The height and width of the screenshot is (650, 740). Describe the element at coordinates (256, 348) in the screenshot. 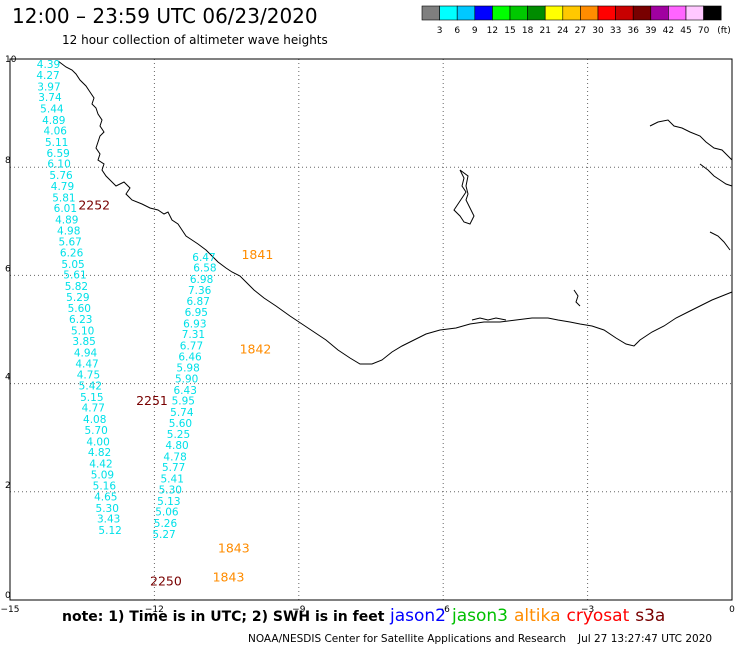

I see `pass-time-label: 1842` at that location.